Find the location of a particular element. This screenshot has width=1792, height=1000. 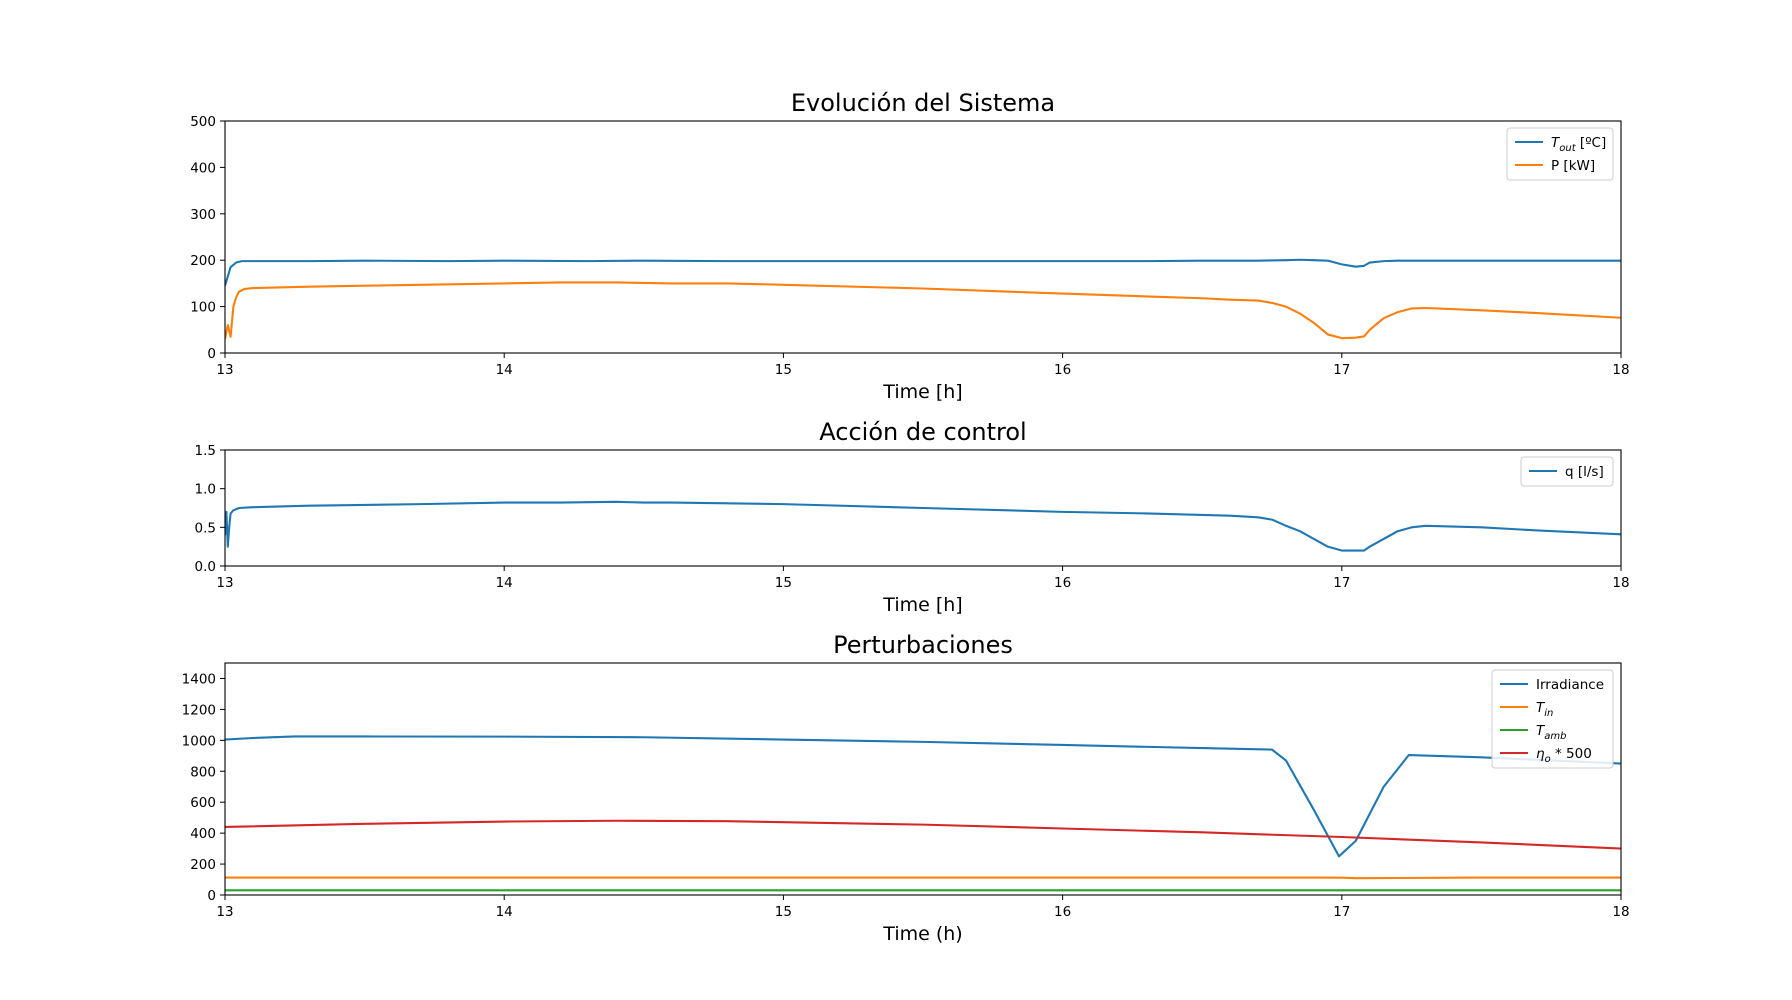

legend-entry: Irradiance is located at coordinates (1570, 685).